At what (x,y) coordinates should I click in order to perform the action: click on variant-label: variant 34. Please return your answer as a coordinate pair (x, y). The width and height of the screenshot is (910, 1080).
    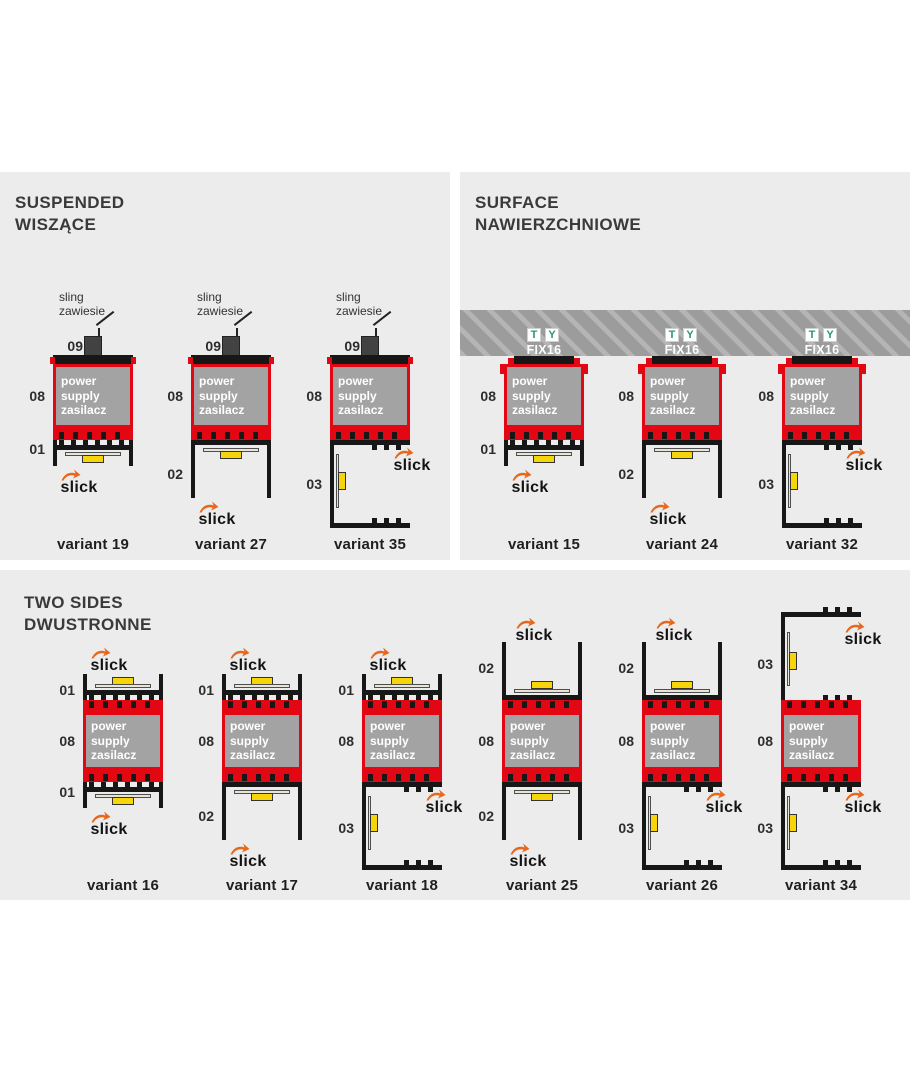
    Looking at the image, I should click on (821, 885).